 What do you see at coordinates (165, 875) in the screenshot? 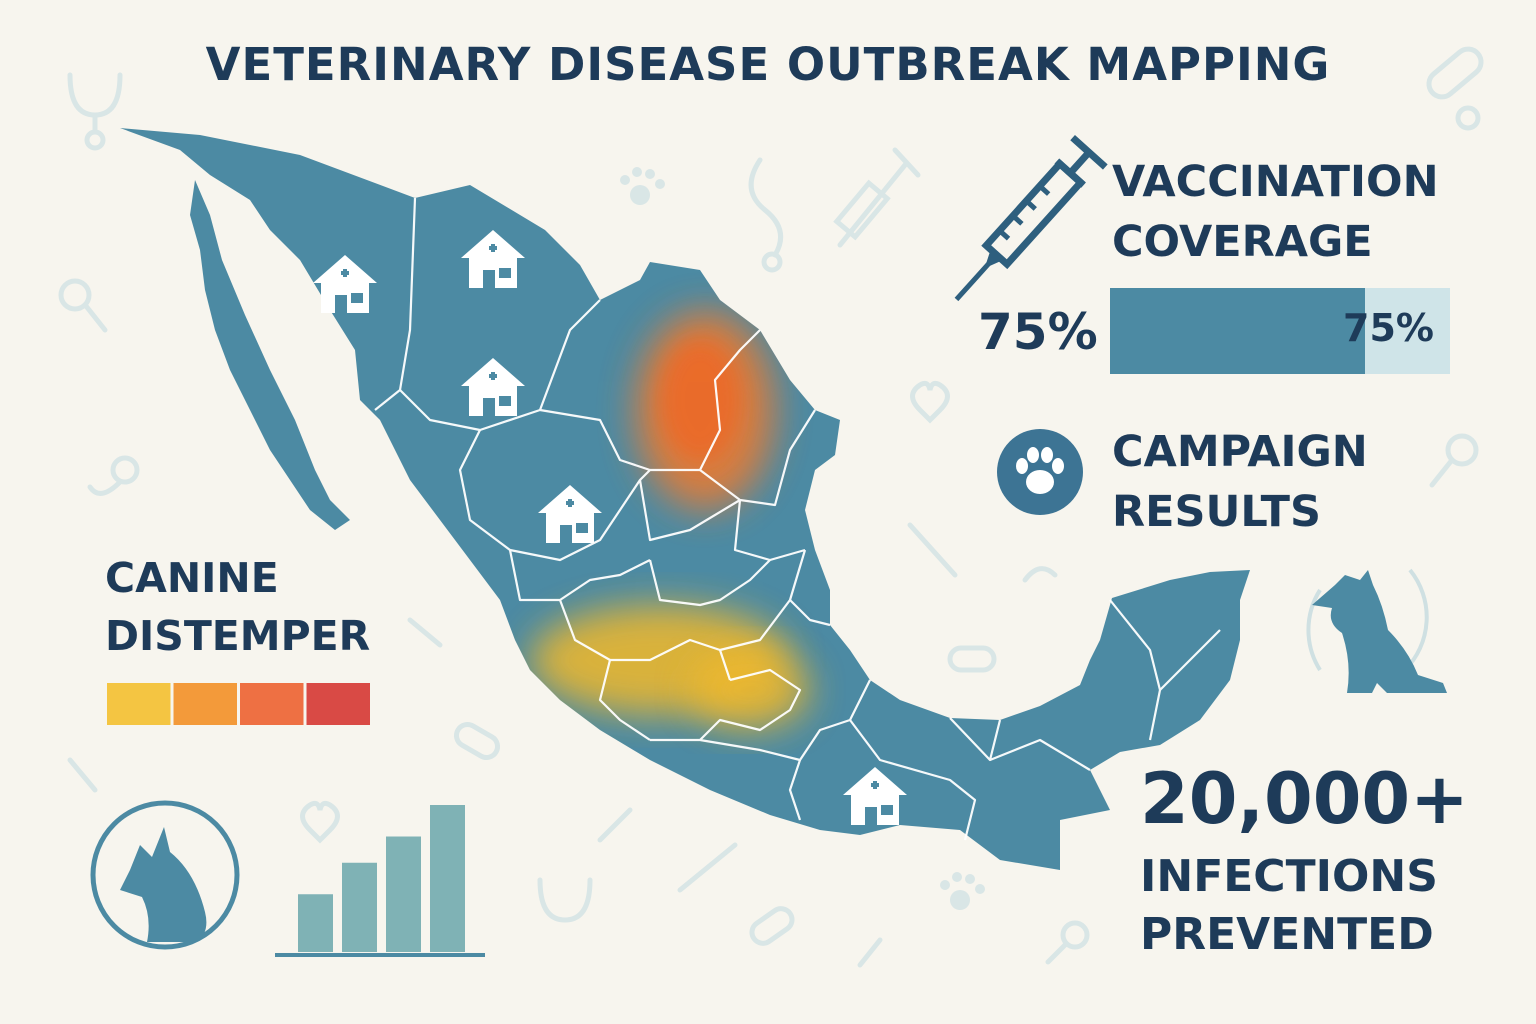
I see `dog-head-icon` at bounding box center [165, 875].